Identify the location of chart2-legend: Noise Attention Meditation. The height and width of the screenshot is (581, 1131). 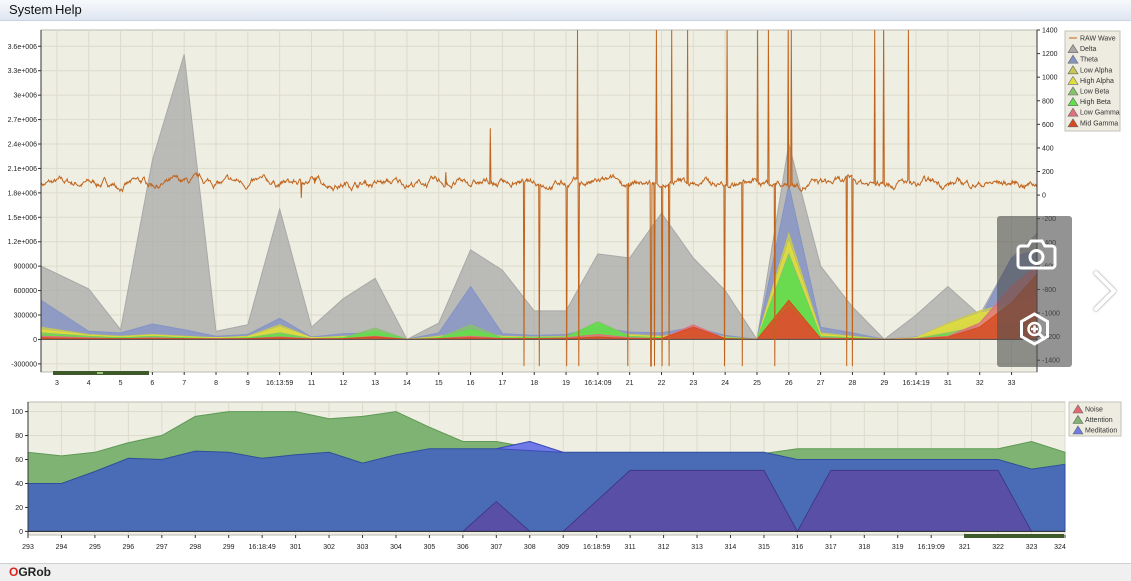
(1095, 419).